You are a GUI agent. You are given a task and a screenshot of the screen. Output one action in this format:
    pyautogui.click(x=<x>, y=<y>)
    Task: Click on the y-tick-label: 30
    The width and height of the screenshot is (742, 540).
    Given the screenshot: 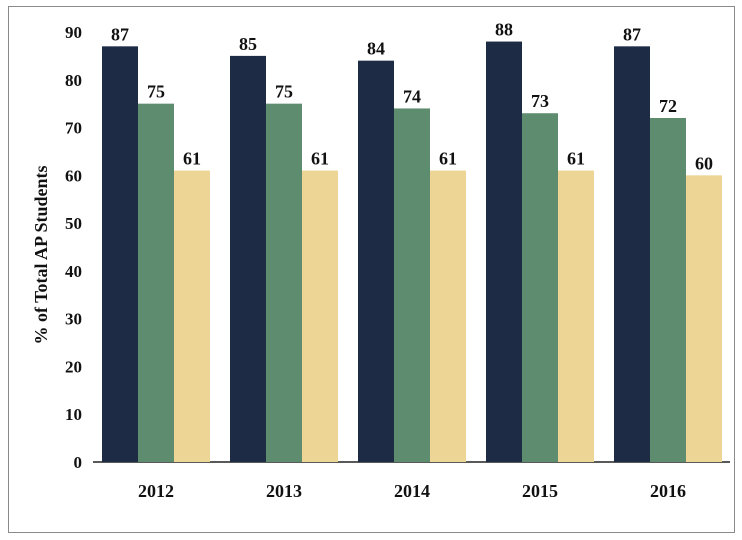 What is the action you would take?
    pyautogui.click(x=73, y=319)
    